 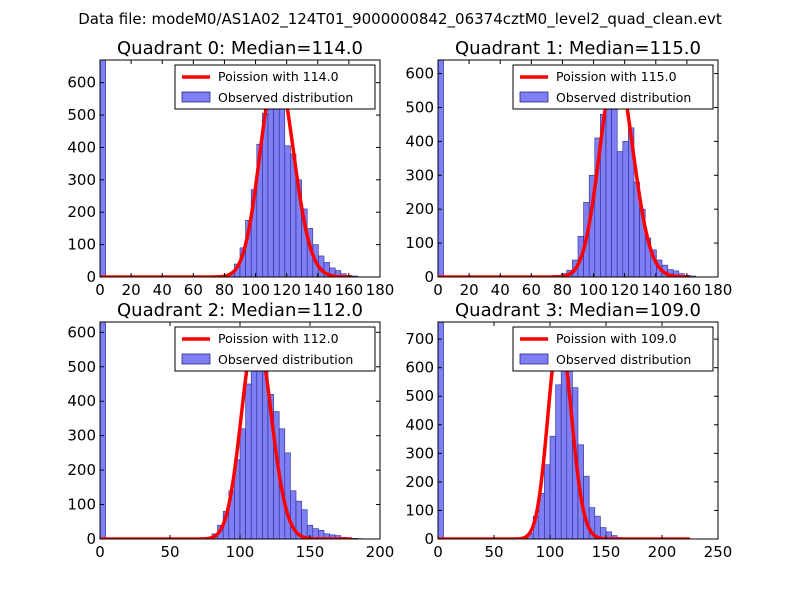 I want to click on legend-line-label: Poission with 112.0, so click(x=278, y=338).